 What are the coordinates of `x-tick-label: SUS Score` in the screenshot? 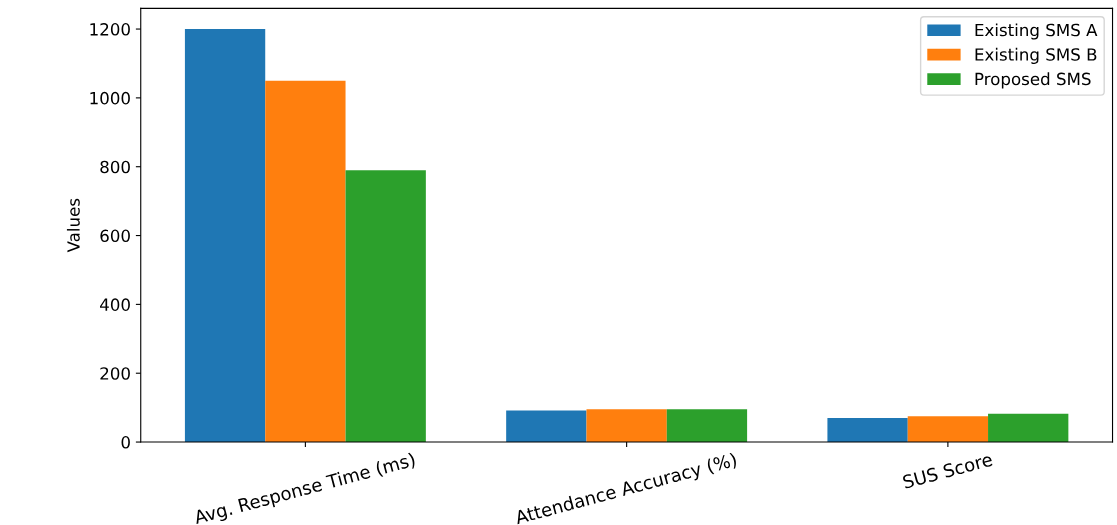 It's located at (947, 470).